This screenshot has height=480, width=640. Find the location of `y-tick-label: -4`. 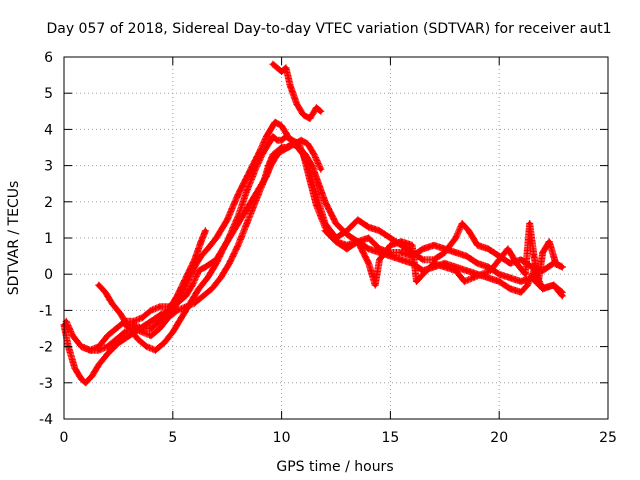

y-tick-label: -4 is located at coordinates (46, 420).